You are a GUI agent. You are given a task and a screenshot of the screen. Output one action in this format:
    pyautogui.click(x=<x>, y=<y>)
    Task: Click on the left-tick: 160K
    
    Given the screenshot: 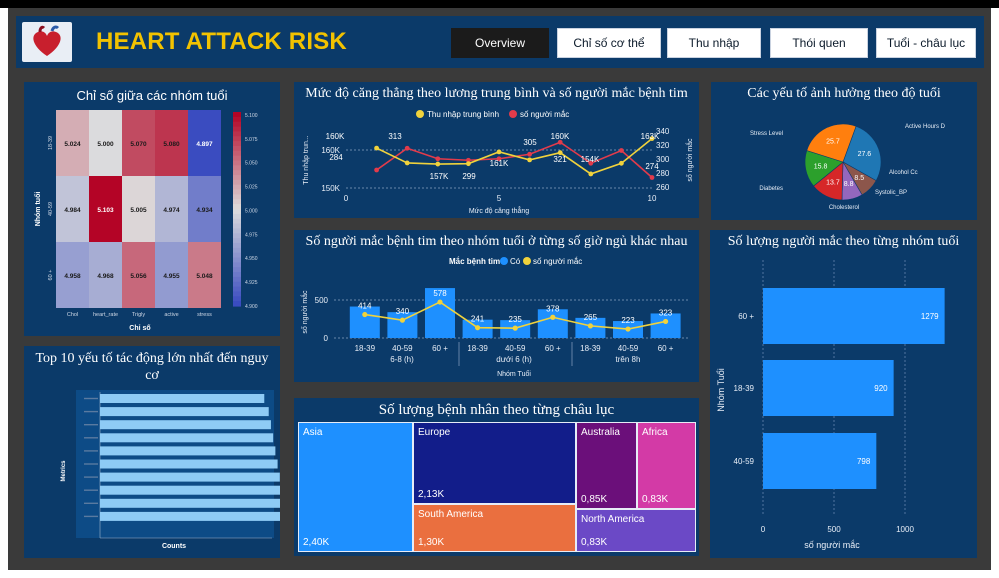 What is the action you would take?
    pyautogui.click(x=330, y=150)
    